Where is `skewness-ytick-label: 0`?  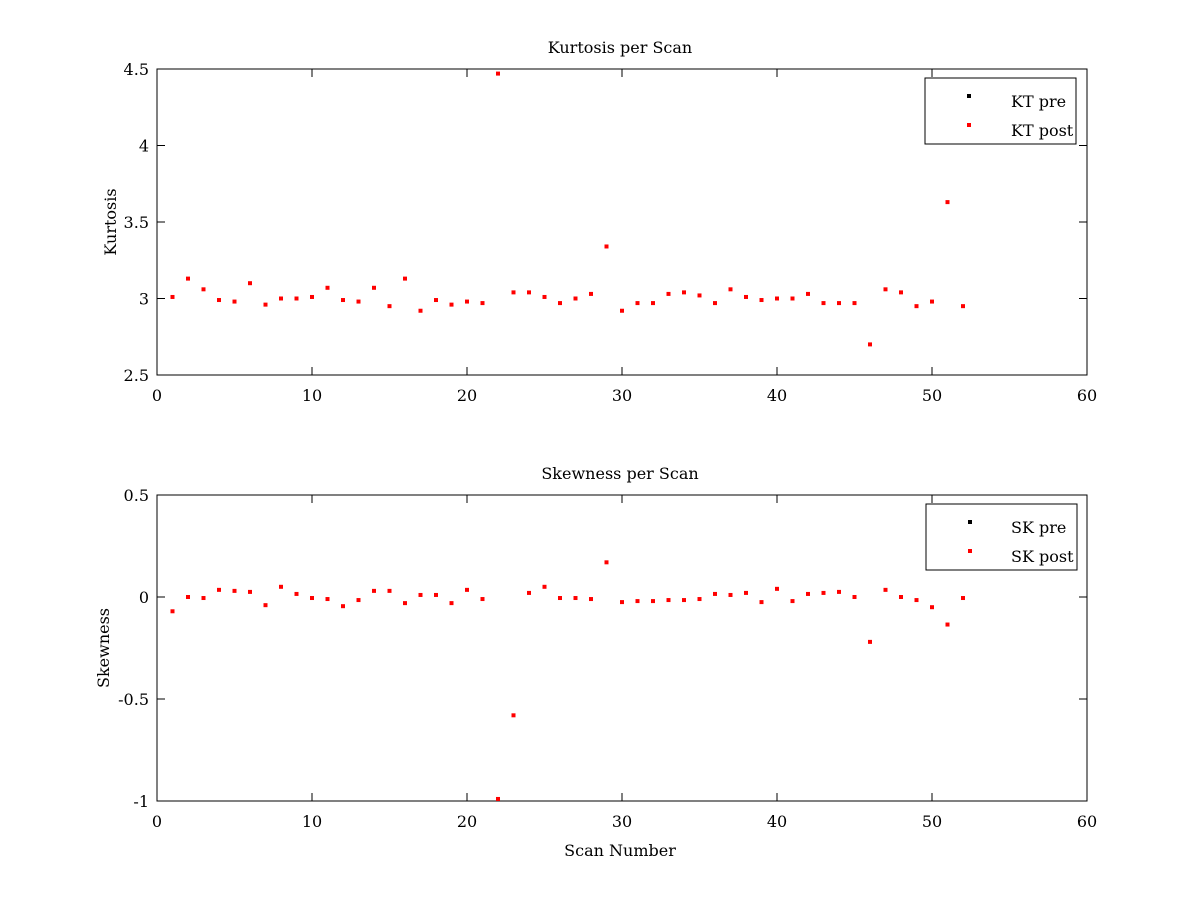
skewness-ytick-label: 0 is located at coordinates (144, 597).